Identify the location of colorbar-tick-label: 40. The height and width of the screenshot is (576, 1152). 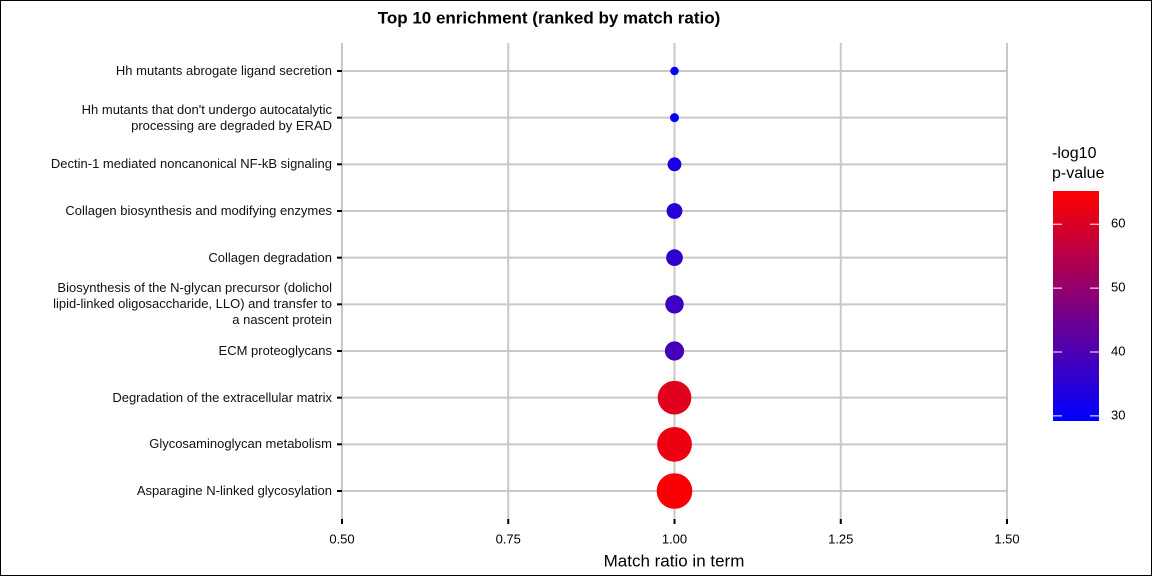
(1118, 350).